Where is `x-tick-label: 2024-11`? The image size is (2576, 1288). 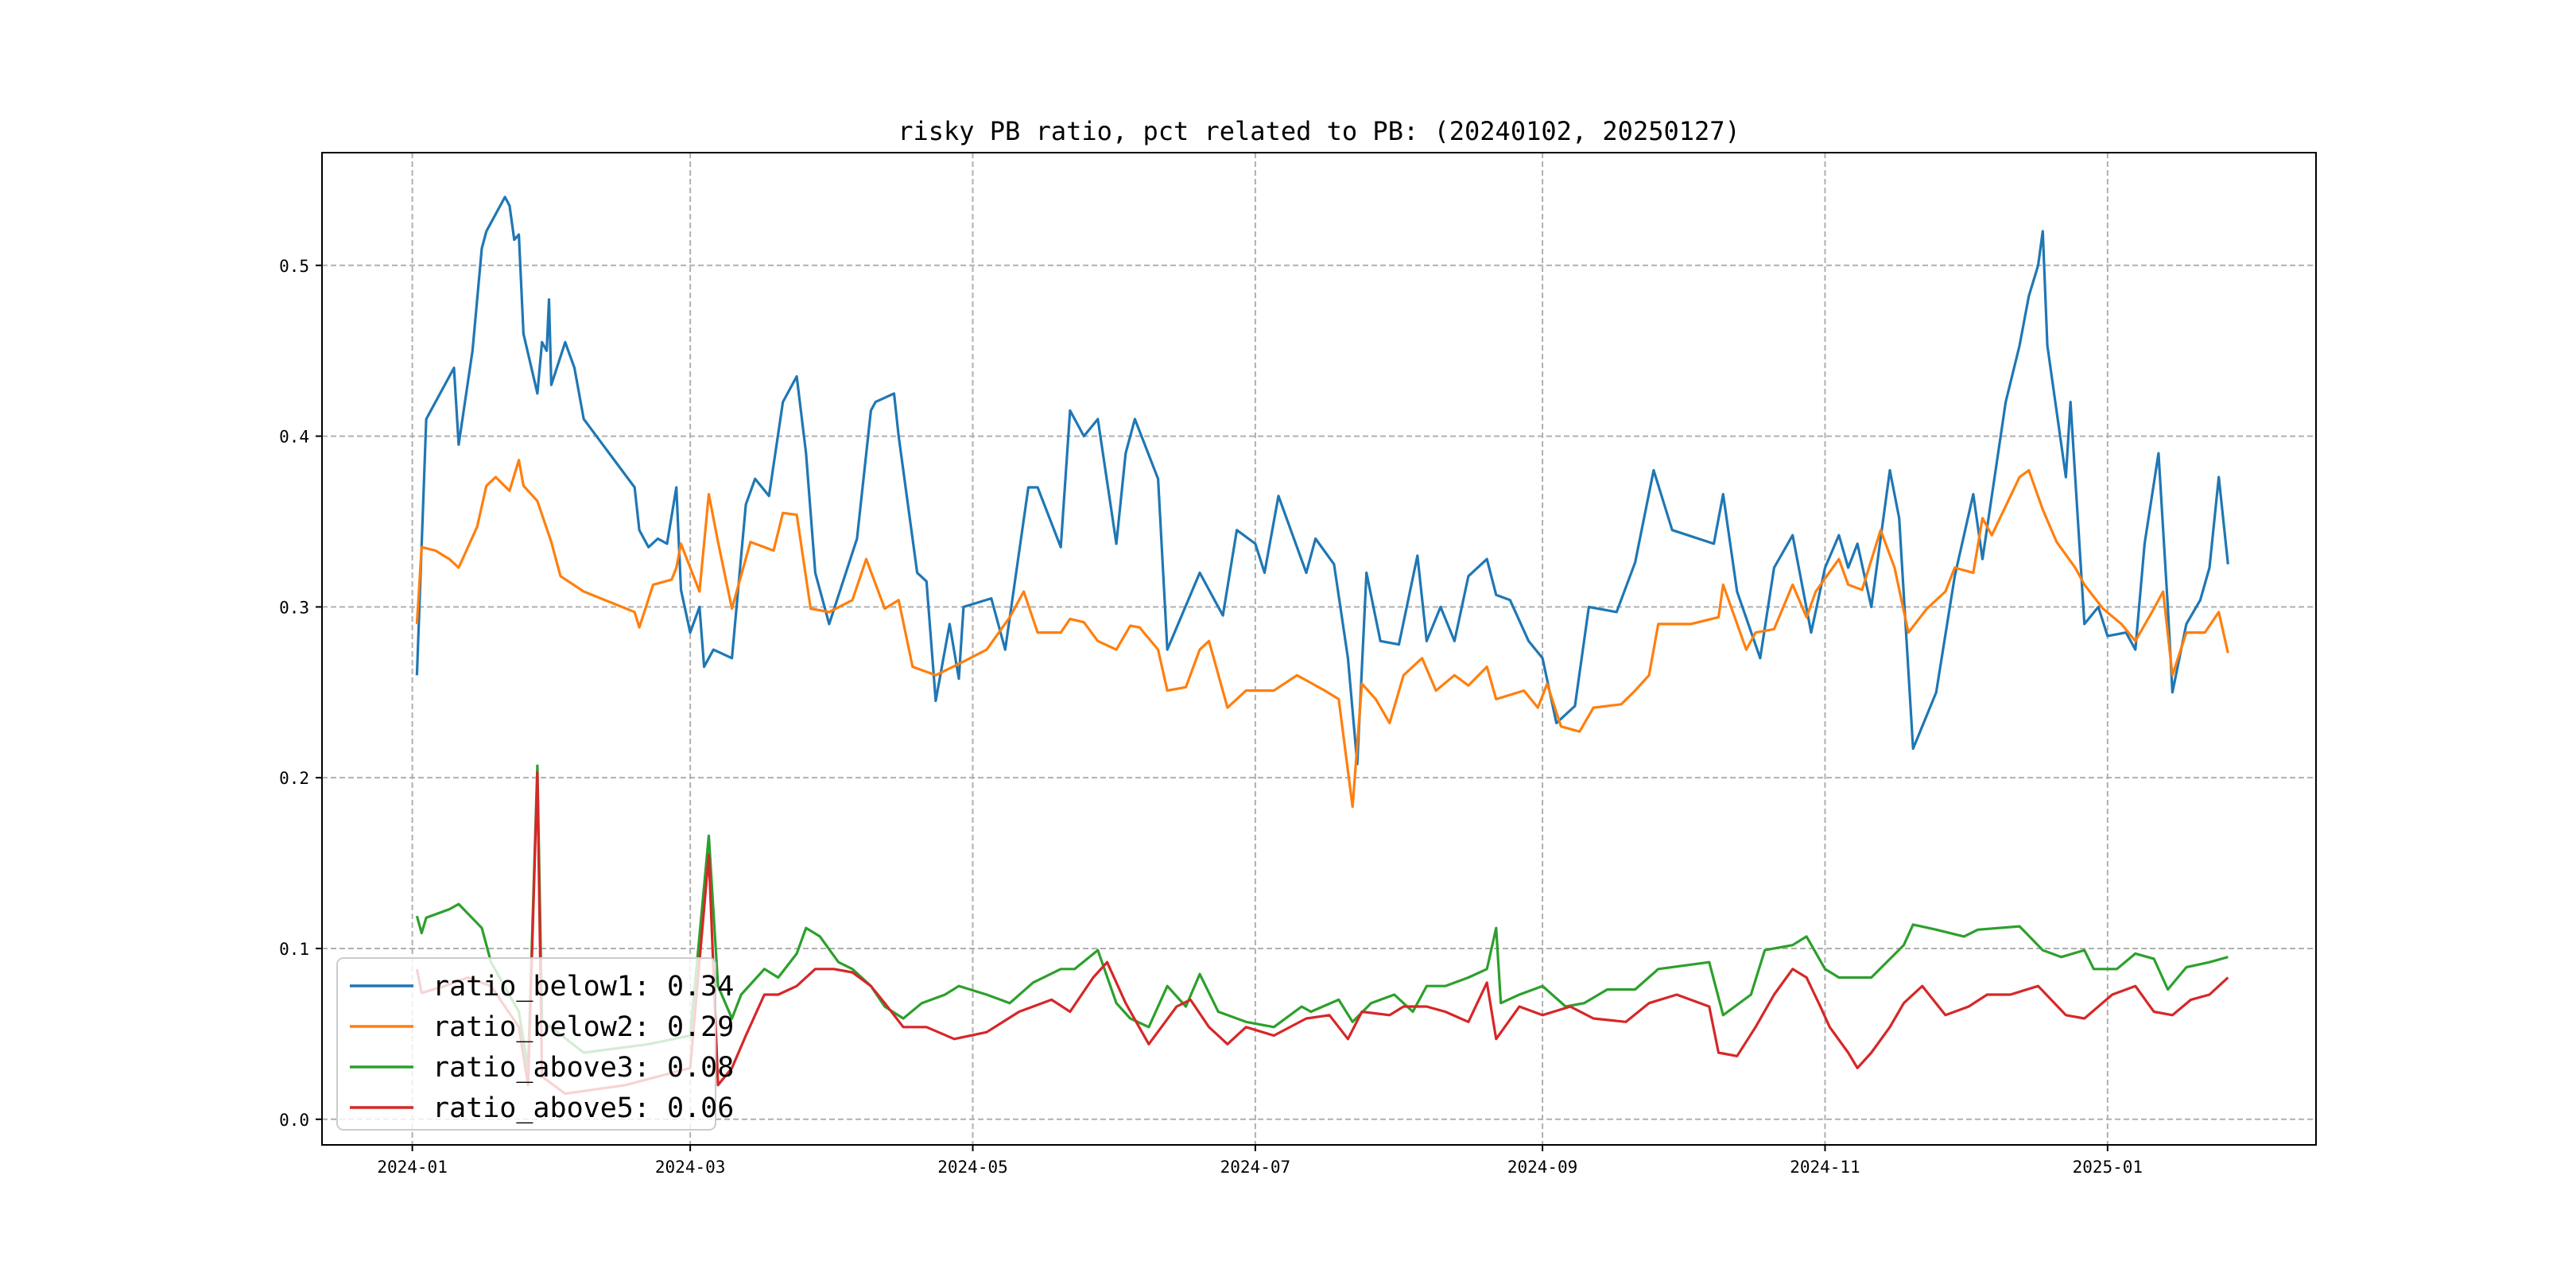
x-tick-label: 2024-11 is located at coordinates (1825, 1167).